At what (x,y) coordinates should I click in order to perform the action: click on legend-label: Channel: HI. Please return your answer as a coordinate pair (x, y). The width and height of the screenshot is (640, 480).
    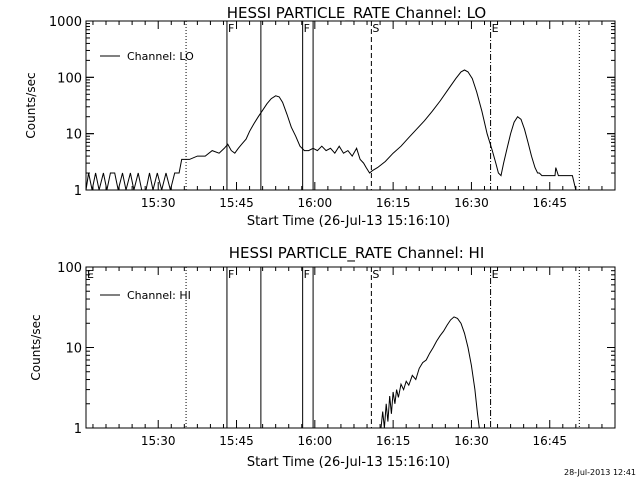
    Looking at the image, I should click on (159, 295).